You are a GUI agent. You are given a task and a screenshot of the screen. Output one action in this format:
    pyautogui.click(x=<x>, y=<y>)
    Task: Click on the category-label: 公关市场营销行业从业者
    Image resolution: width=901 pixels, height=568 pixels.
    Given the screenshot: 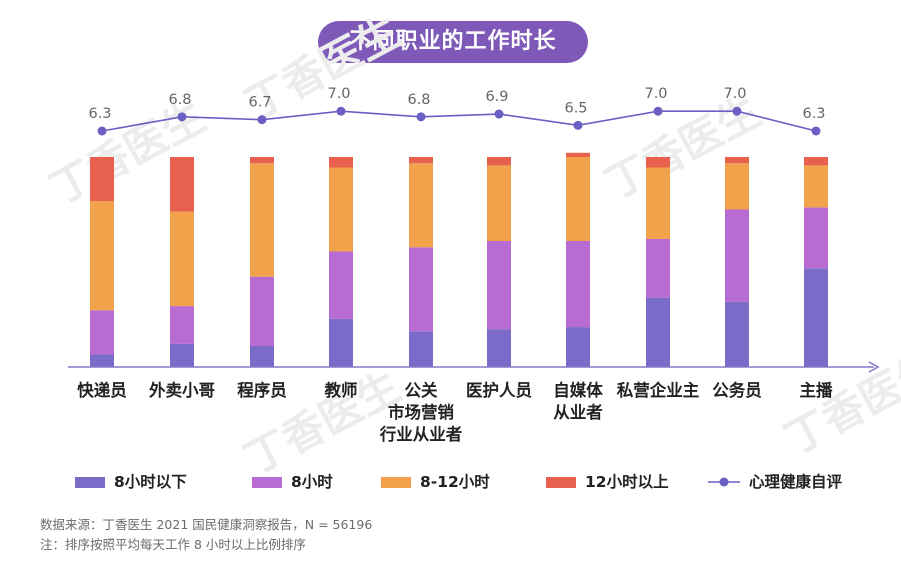 What is the action you would take?
    pyautogui.click(x=421, y=412)
    